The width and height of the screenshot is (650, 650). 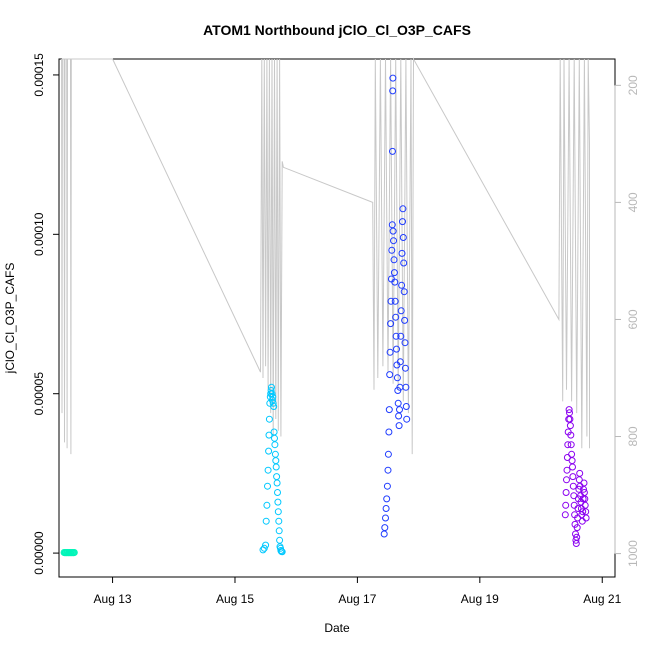 I want to click on y2-tick-label: 400, so click(x=633, y=202).